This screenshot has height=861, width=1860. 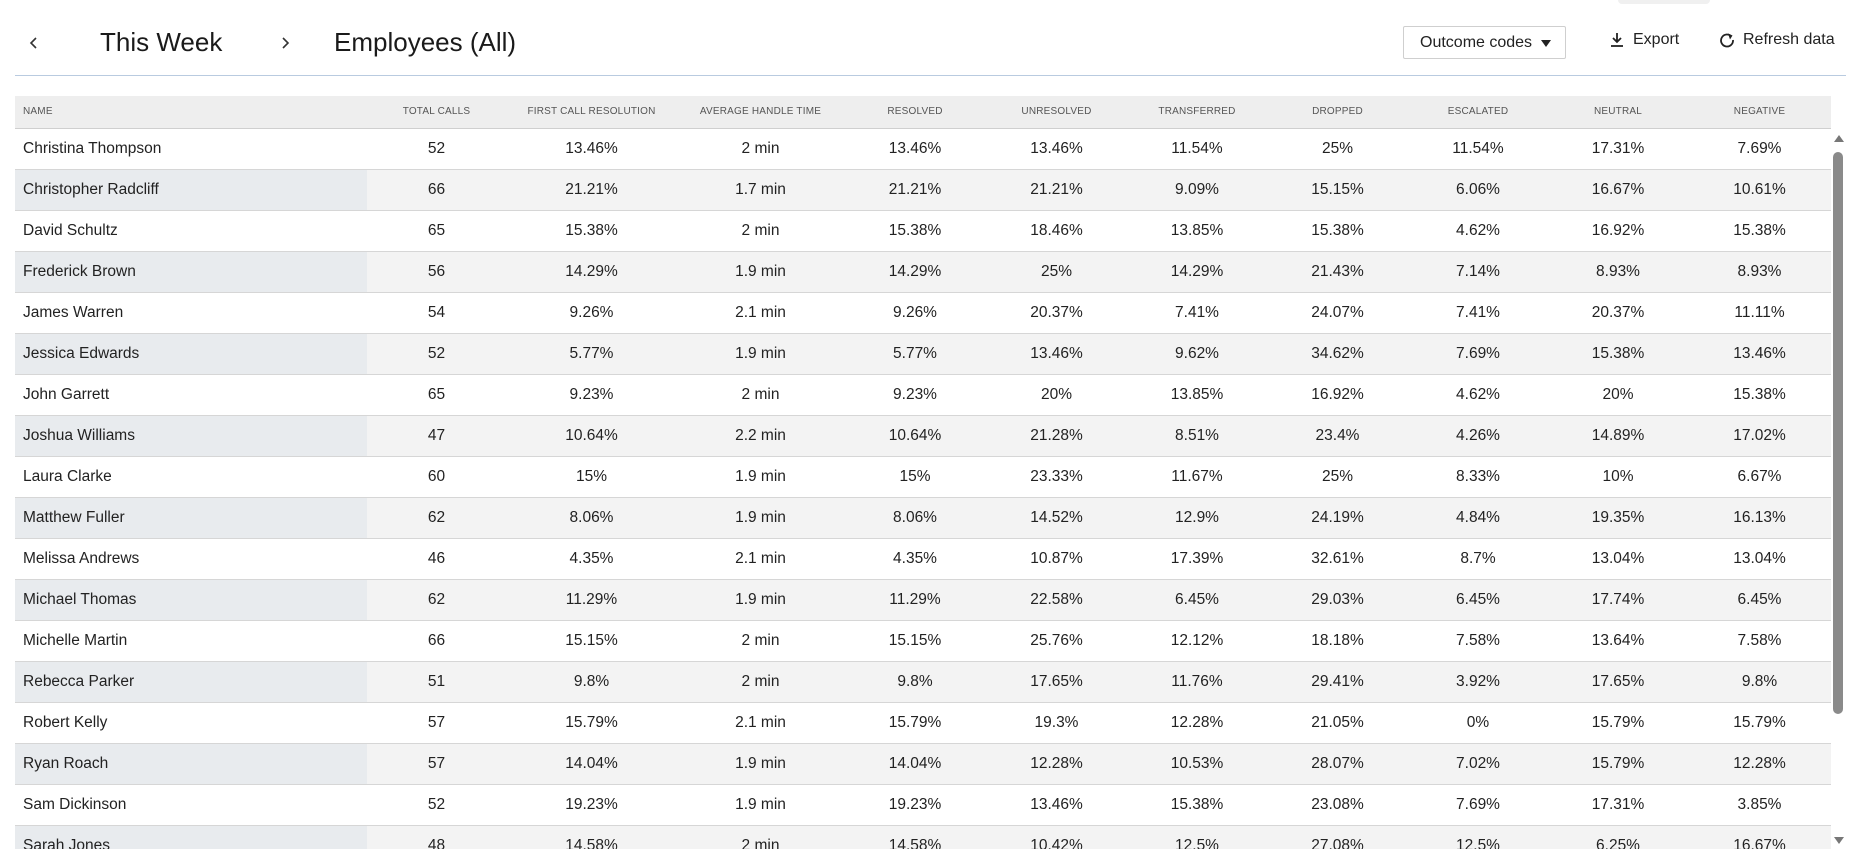 I want to click on employee-name-cell: Joshua Williams, so click(x=191, y=436).